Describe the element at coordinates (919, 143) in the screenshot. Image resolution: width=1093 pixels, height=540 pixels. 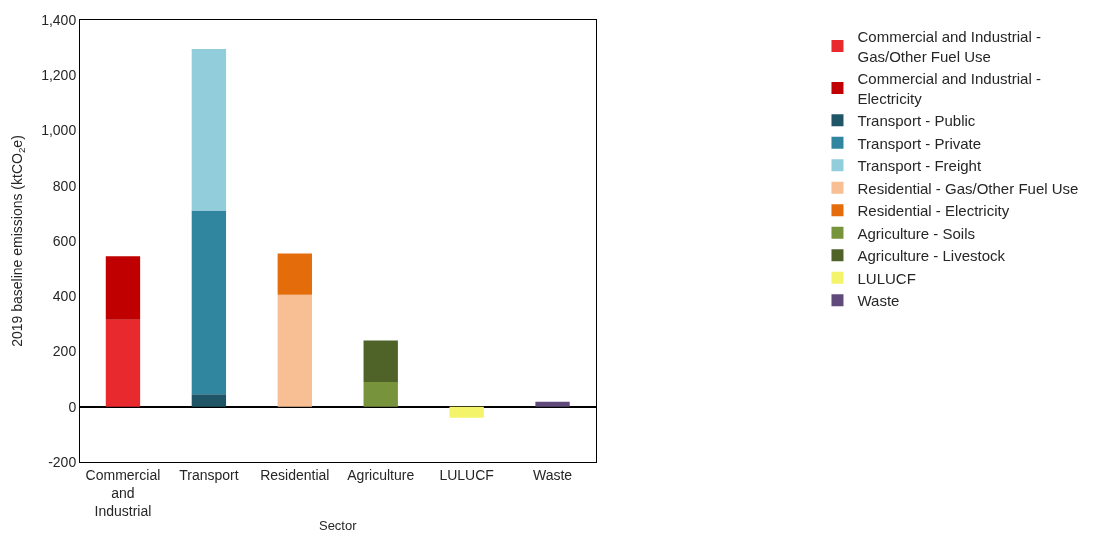
I see `legend-label: Transport - Private` at that location.